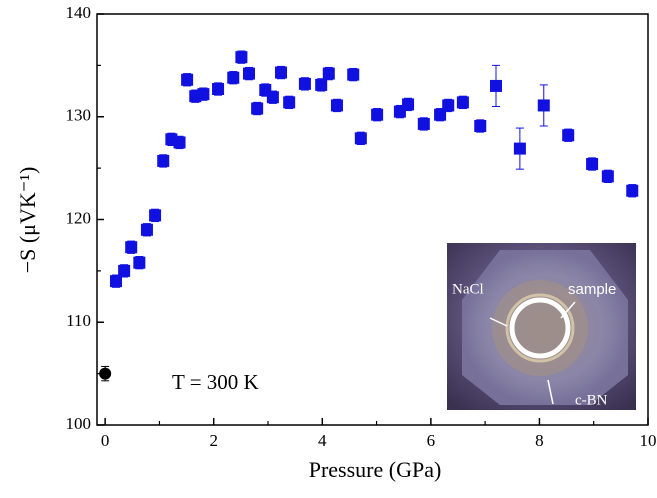  Describe the element at coordinates (79, 12) in the screenshot. I see `y-tick-label: 140` at that location.